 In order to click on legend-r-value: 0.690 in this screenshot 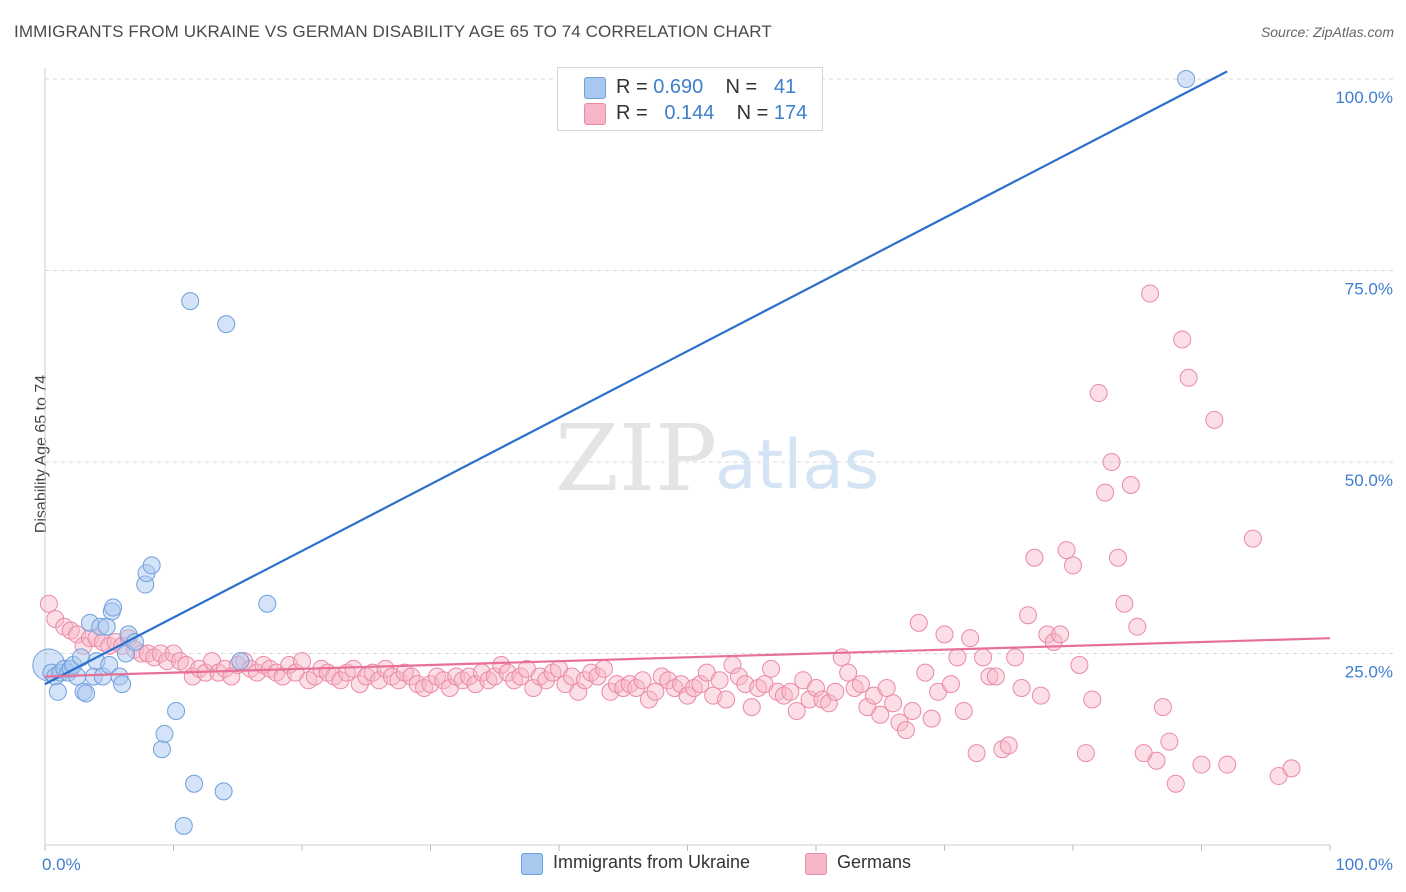, I will do `click(678, 87)`.